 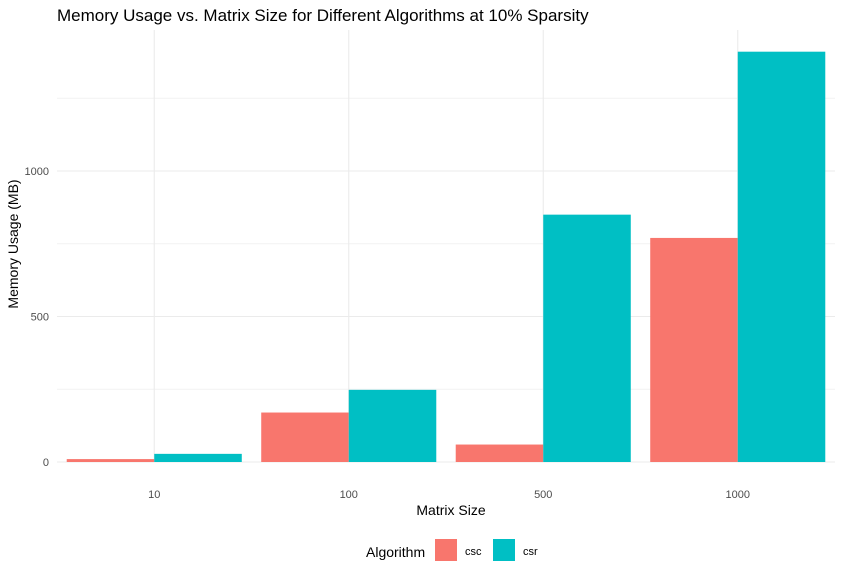 What do you see at coordinates (449, 495) in the screenshot?
I see `x-axis-ticks: 10 100 500 1000` at bounding box center [449, 495].